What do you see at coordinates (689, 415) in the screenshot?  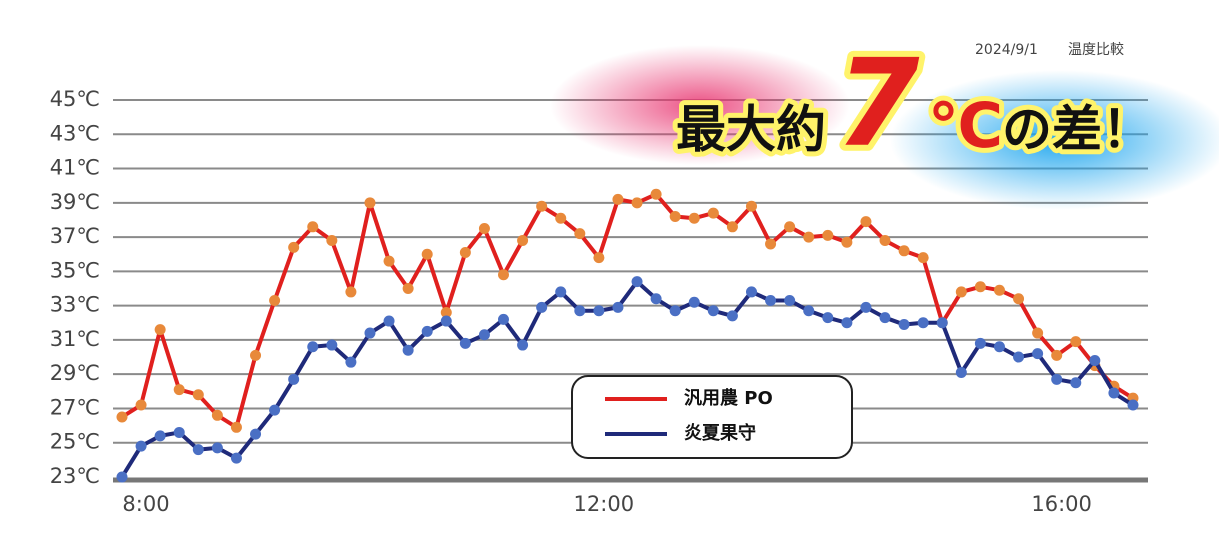 I see `legend: 汎用農 PO 炎夏果守` at bounding box center [689, 415].